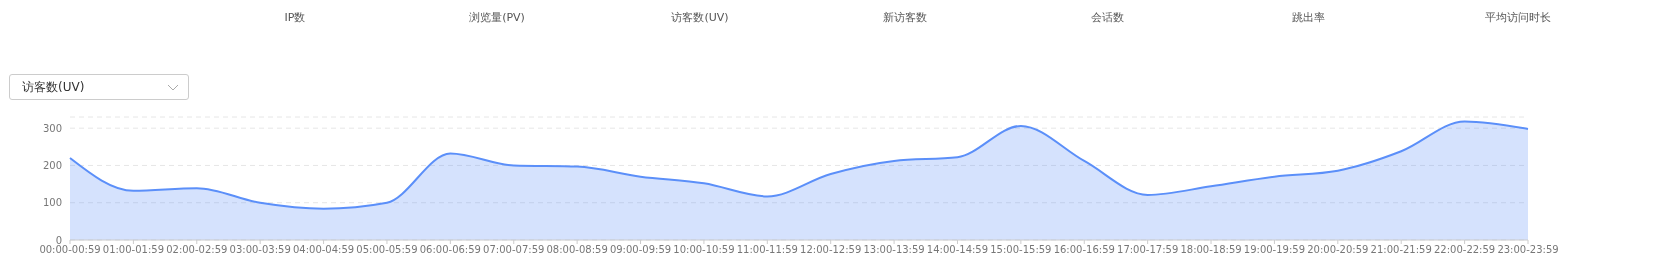 This screenshot has width=1668, height=274. What do you see at coordinates (295, 17) in the screenshot?
I see `text: IP数` at bounding box center [295, 17].